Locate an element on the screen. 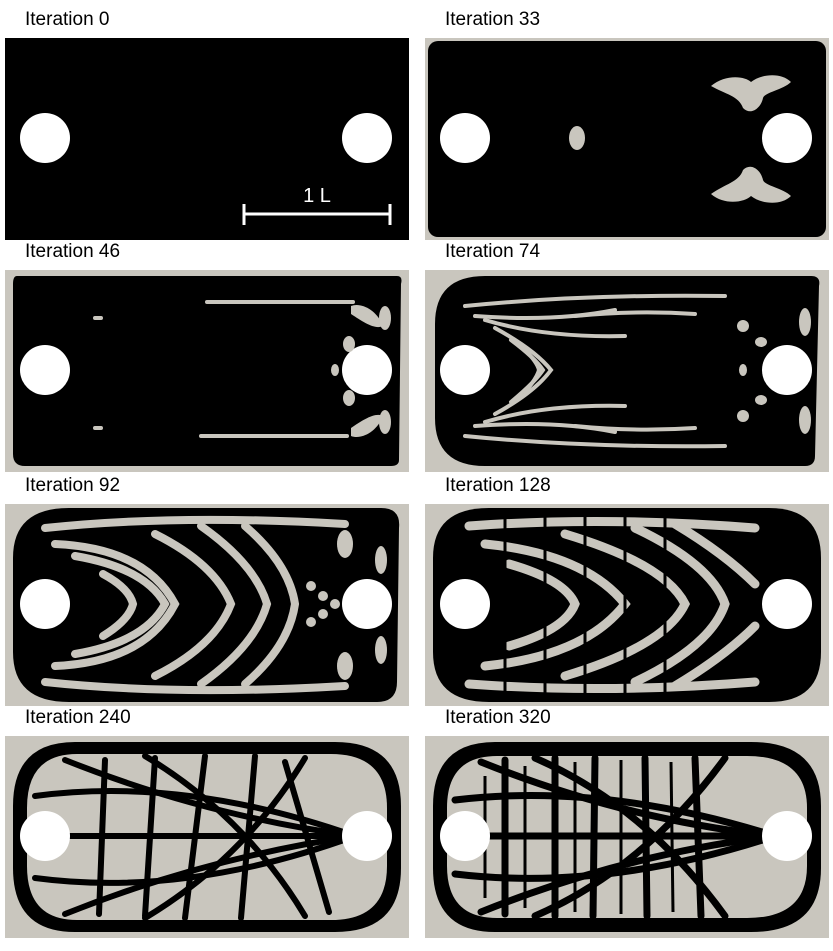 The height and width of the screenshot is (951, 833). panel-iteration-240: Iteration 240 is located at coordinates (207, 822).